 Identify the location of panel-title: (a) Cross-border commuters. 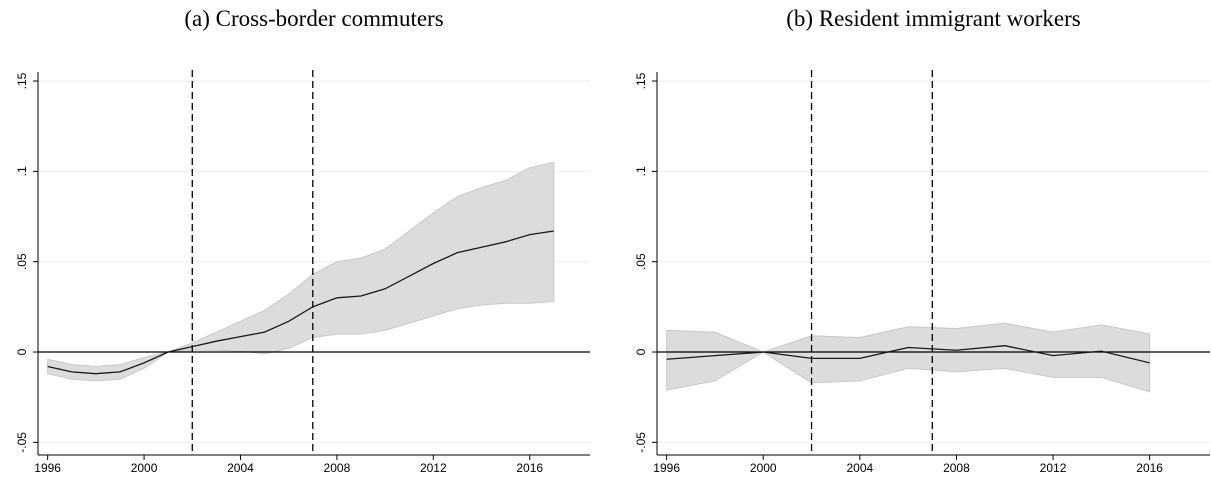
(313, 18).